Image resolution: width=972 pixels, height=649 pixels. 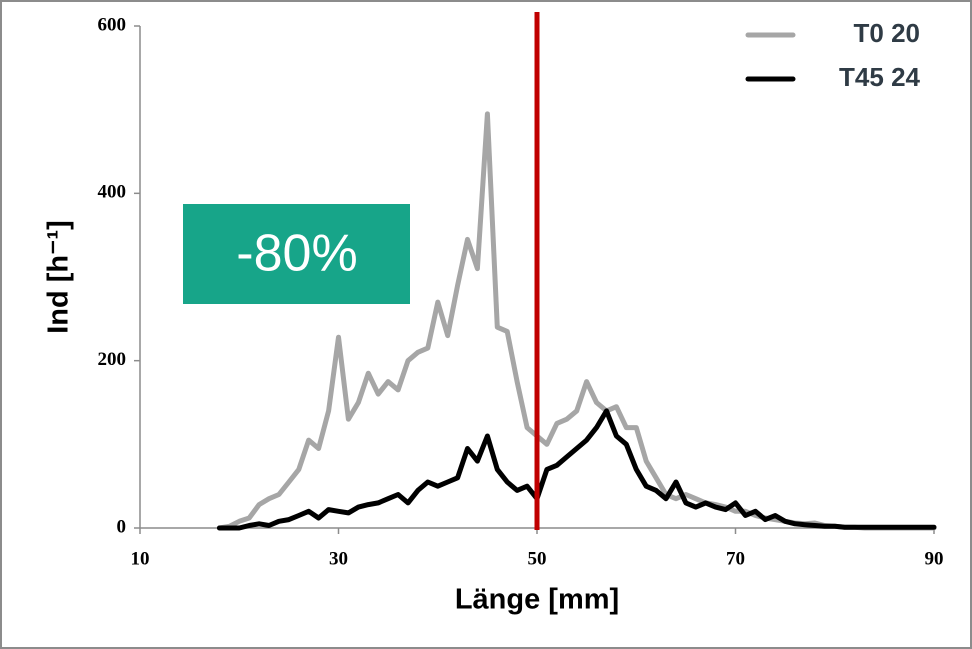 What do you see at coordinates (112, 359) in the screenshot?
I see `y-tick-label: 200` at bounding box center [112, 359].